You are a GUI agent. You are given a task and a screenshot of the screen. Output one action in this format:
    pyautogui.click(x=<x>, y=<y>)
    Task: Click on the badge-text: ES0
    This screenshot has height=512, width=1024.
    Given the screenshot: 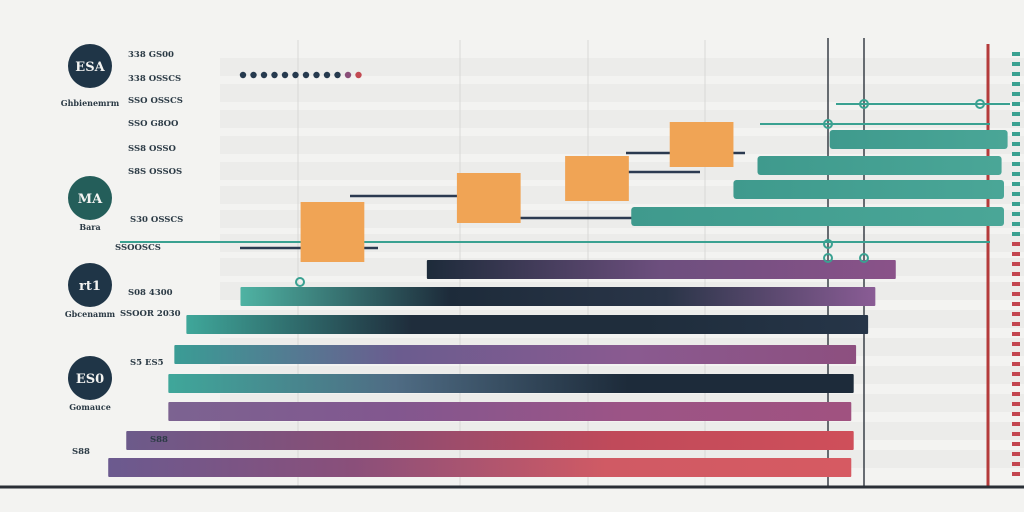 What is the action you would take?
    pyautogui.click(x=90, y=379)
    